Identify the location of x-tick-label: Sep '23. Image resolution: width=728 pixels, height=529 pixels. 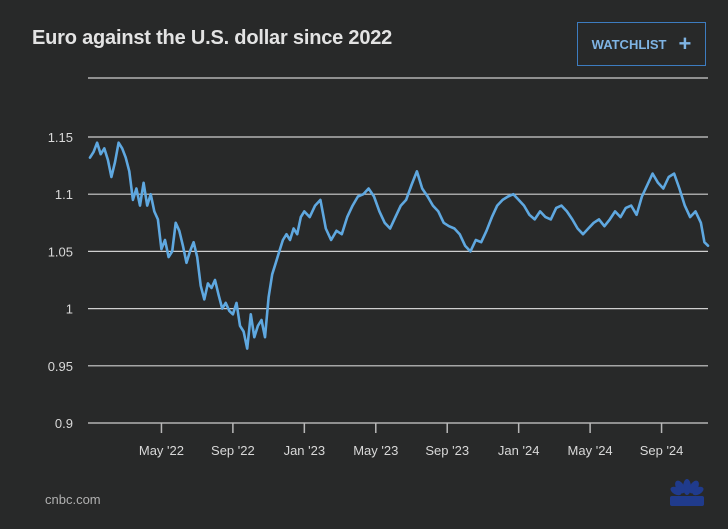
(447, 450).